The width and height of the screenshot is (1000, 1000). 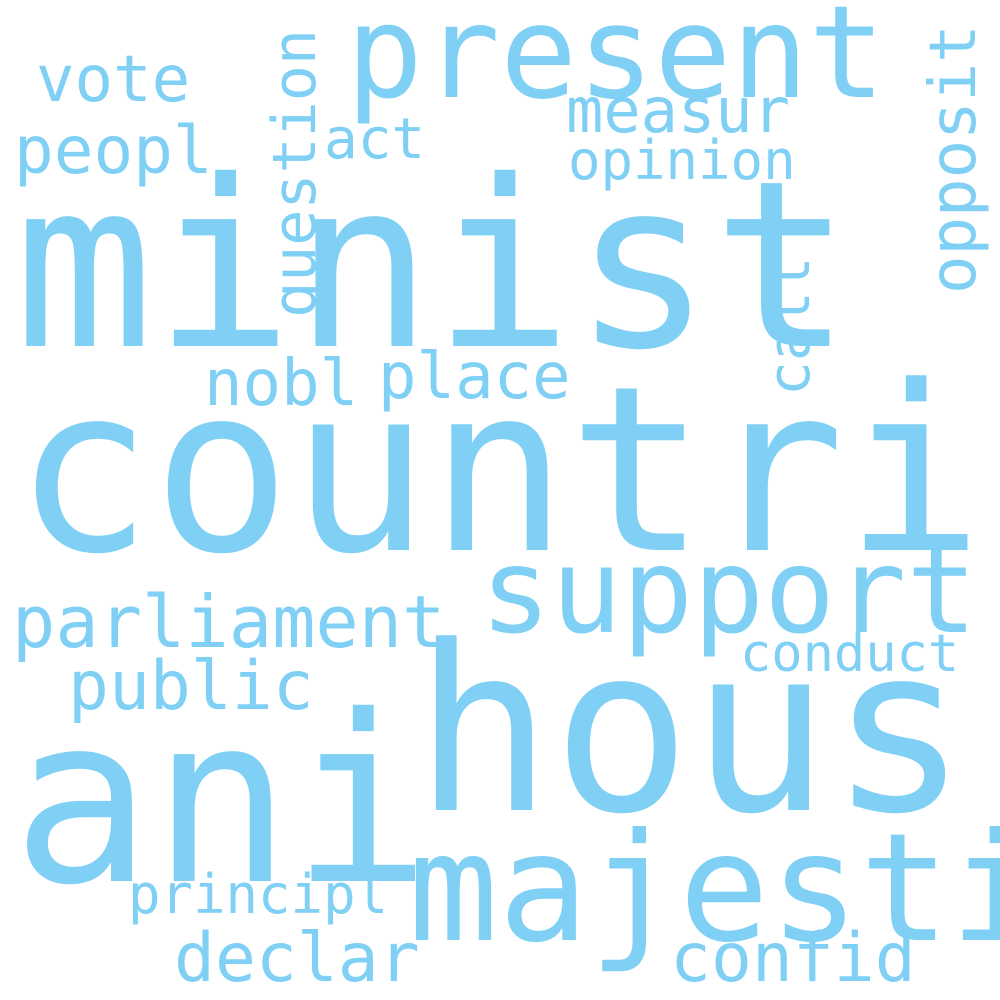 I want to click on word-measur: measur, so click(x=678, y=110).